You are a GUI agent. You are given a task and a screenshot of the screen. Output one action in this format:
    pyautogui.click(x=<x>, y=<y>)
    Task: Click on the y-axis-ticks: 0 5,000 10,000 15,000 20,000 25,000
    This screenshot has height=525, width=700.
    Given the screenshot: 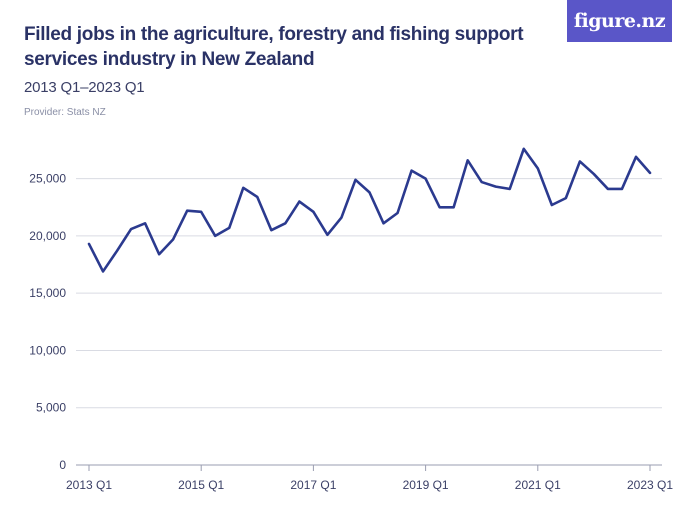 What is the action you would take?
    pyautogui.click(x=47, y=322)
    